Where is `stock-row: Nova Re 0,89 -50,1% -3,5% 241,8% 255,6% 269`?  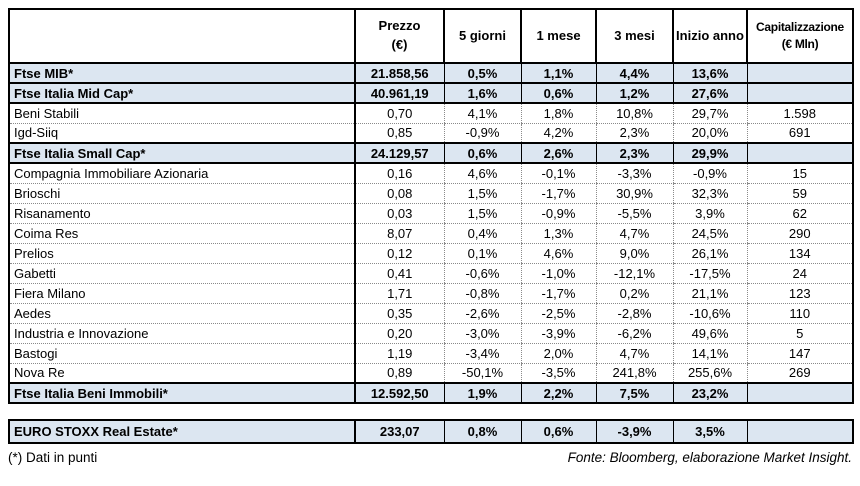 stock-row: Nova Re 0,89 -50,1% -3,5% 241,8% 255,6% 269 is located at coordinates (431, 373).